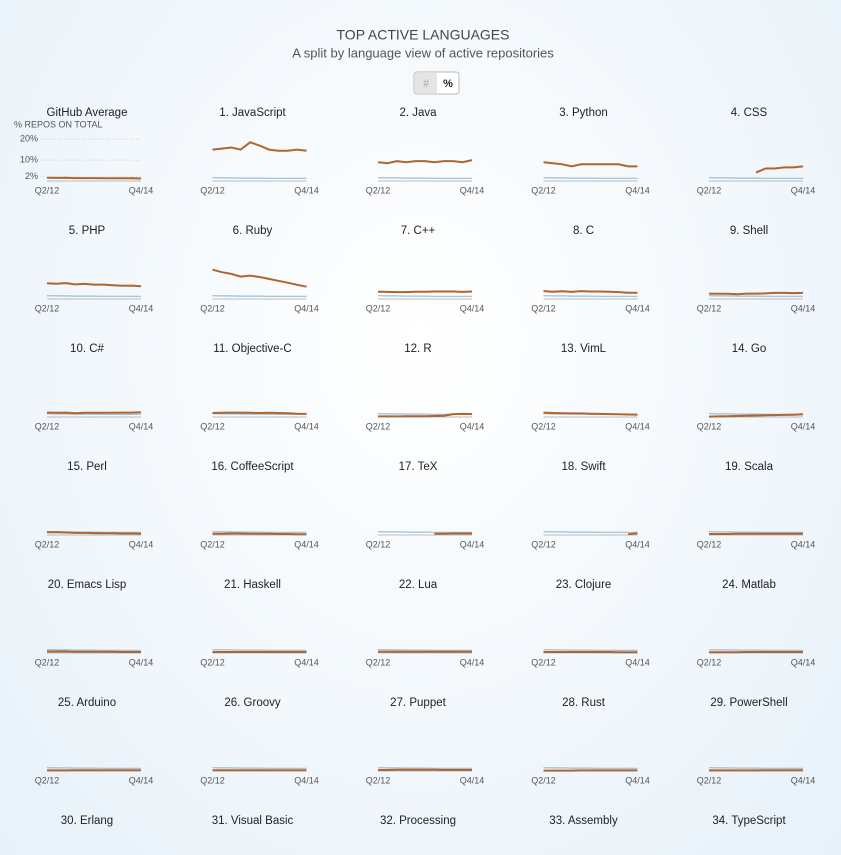 The height and width of the screenshot is (855, 841). What do you see at coordinates (749, 349) in the screenshot?
I see `panel-title: 14. Go` at bounding box center [749, 349].